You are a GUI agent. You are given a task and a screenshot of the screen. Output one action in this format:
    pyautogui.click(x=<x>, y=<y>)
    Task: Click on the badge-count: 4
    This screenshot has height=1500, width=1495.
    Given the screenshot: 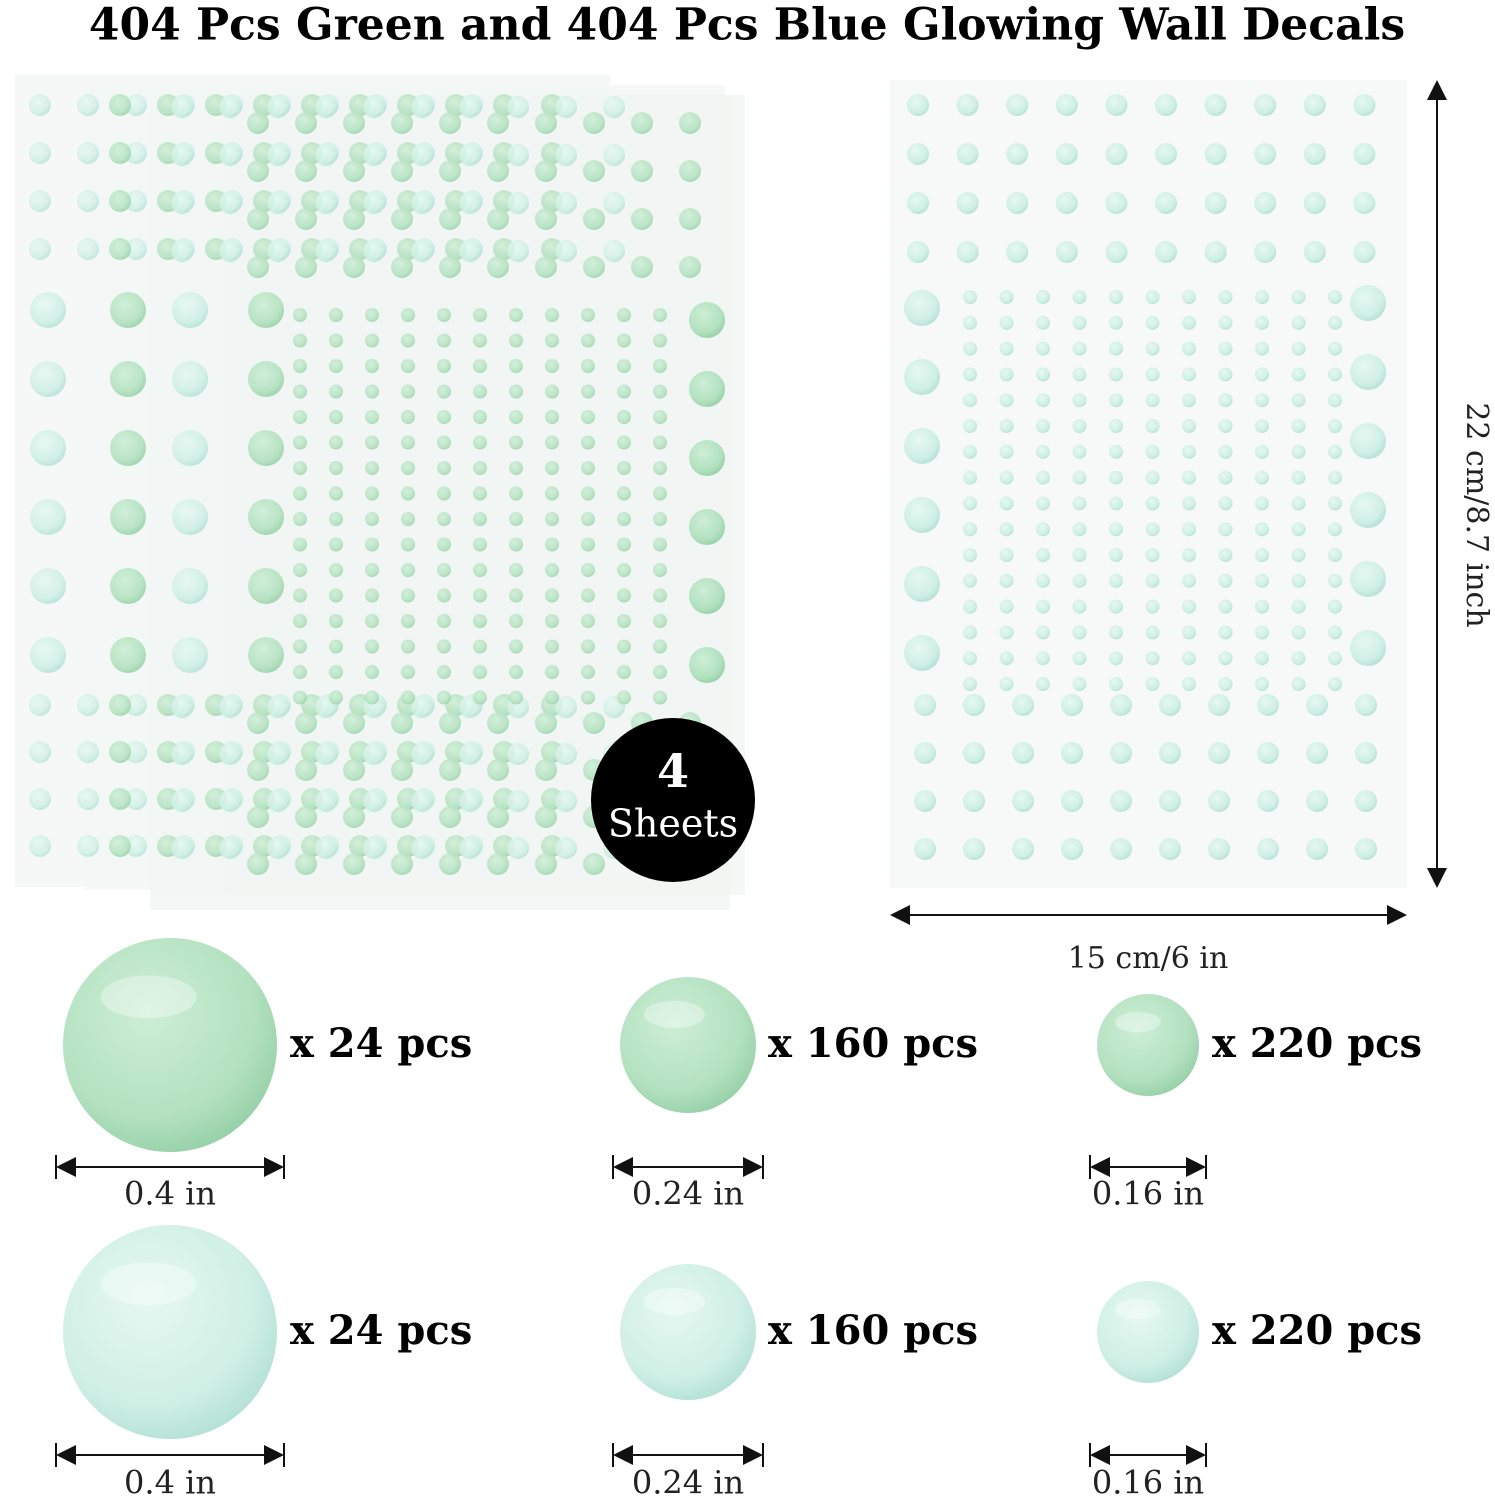 What is the action you would take?
    pyautogui.click(x=673, y=771)
    